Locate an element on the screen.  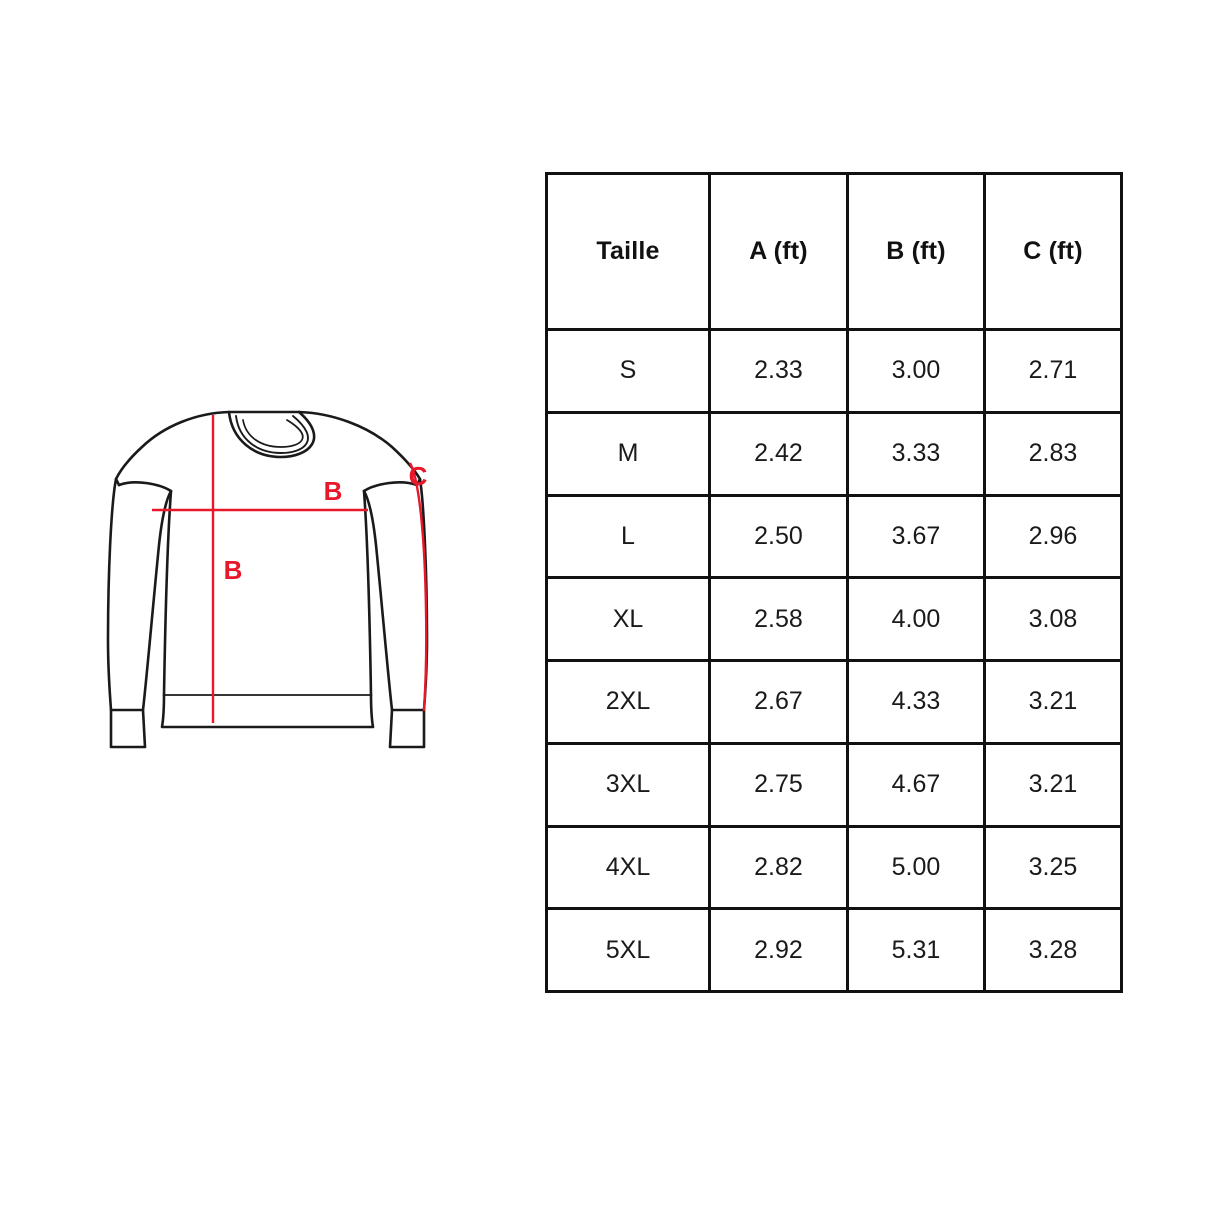
cell-a: 2.58 is located at coordinates (778, 619).